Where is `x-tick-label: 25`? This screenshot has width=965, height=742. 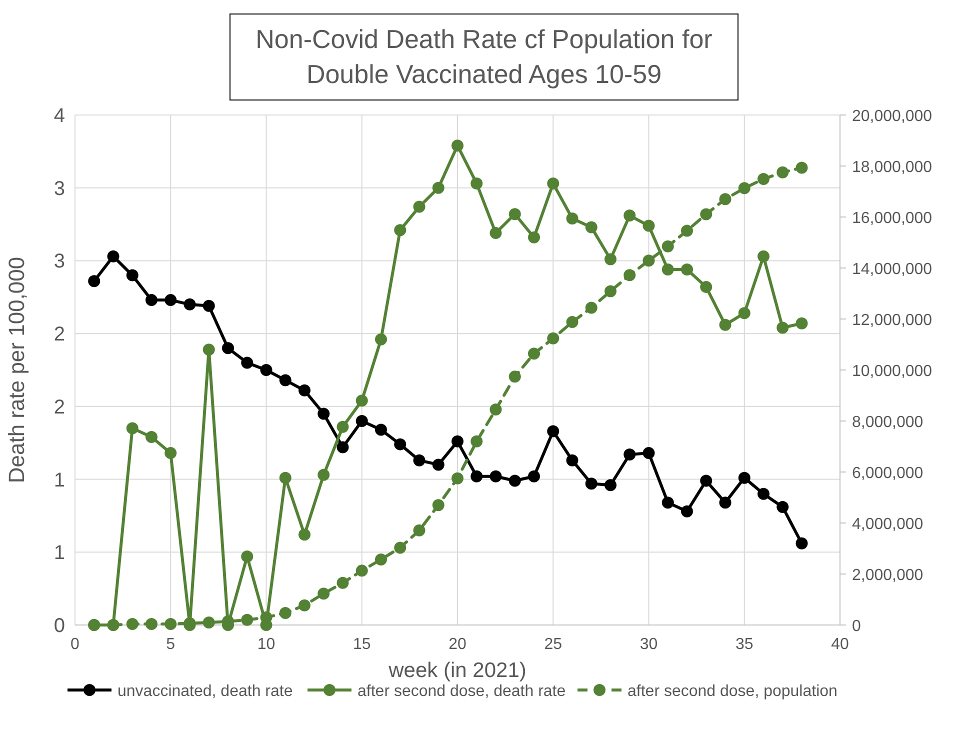
x-tick-label: 25 is located at coordinates (553, 644).